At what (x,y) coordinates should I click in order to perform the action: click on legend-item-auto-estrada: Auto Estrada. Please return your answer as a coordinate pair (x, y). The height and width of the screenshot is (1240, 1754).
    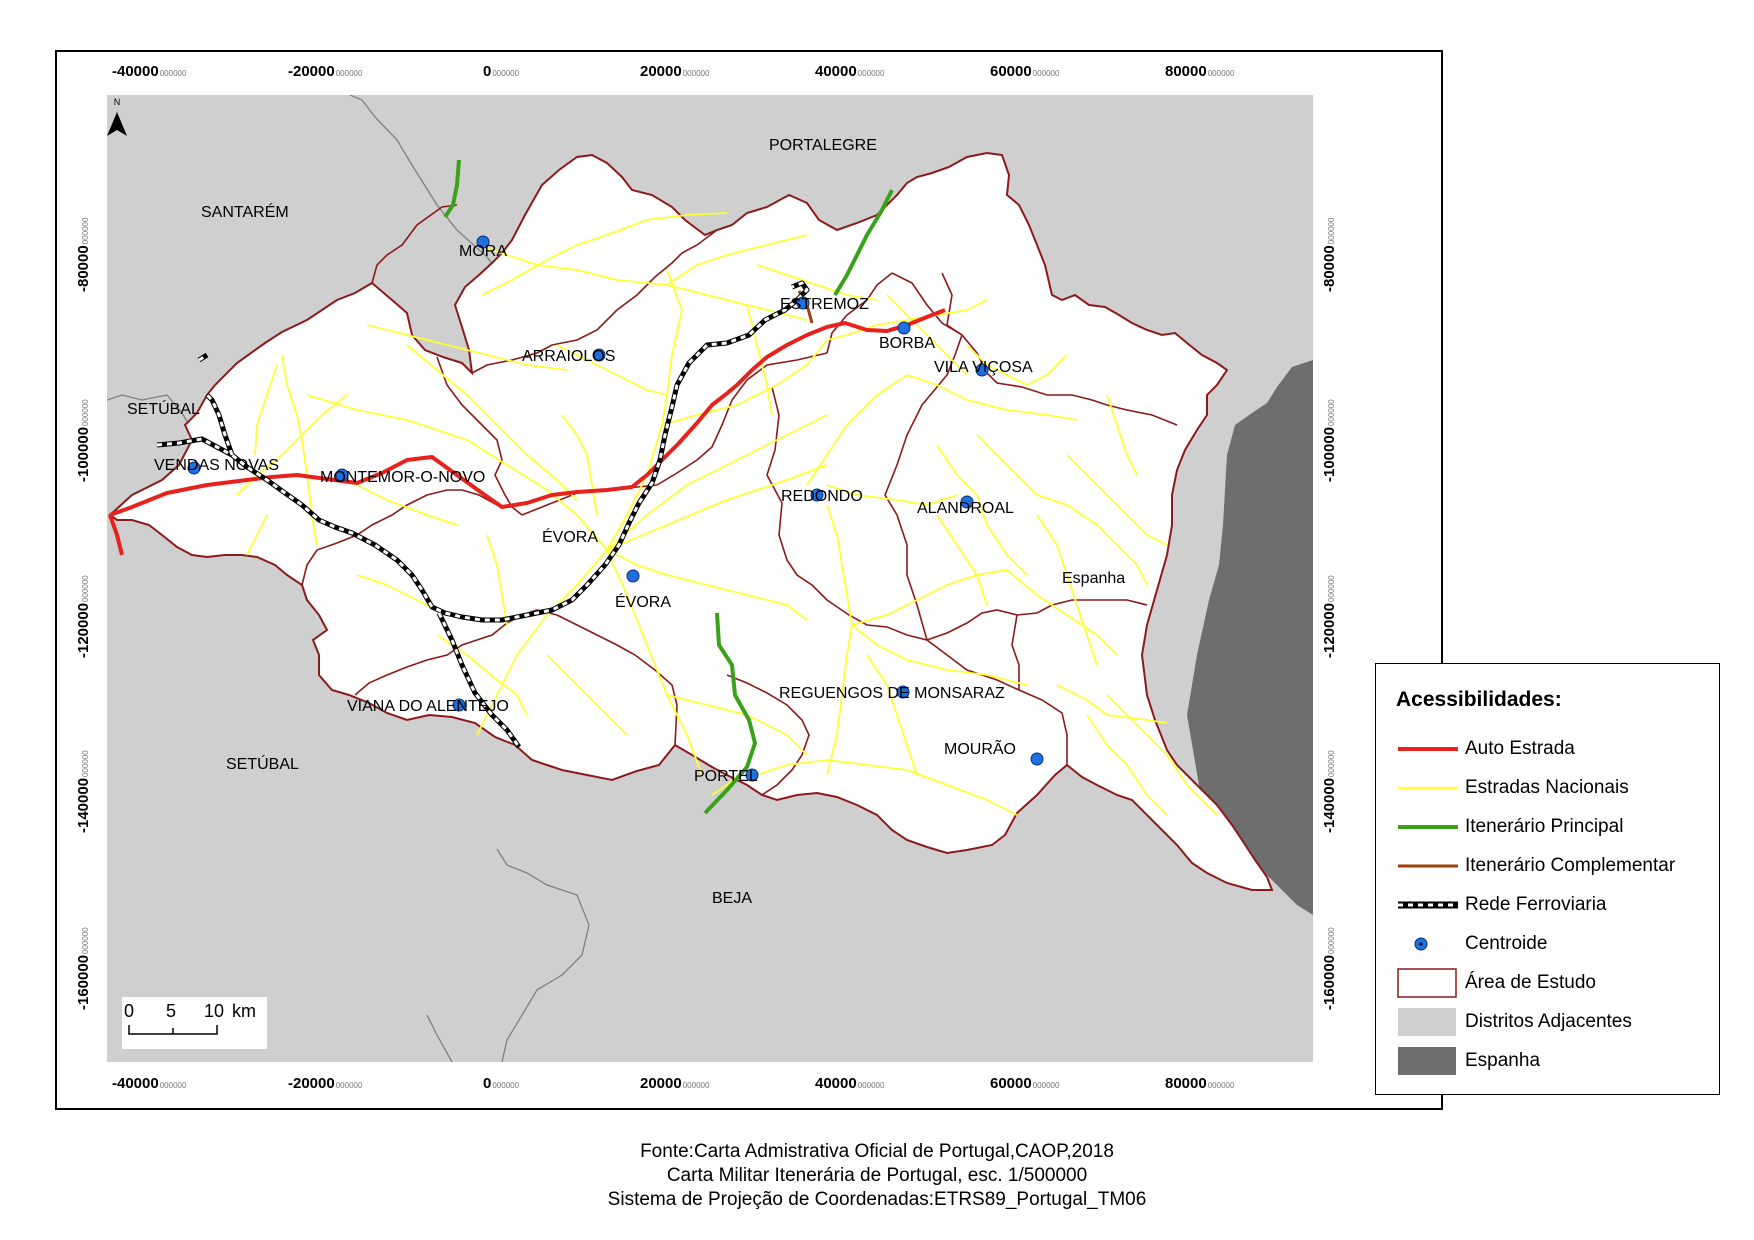
    Looking at the image, I should click on (1485, 749).